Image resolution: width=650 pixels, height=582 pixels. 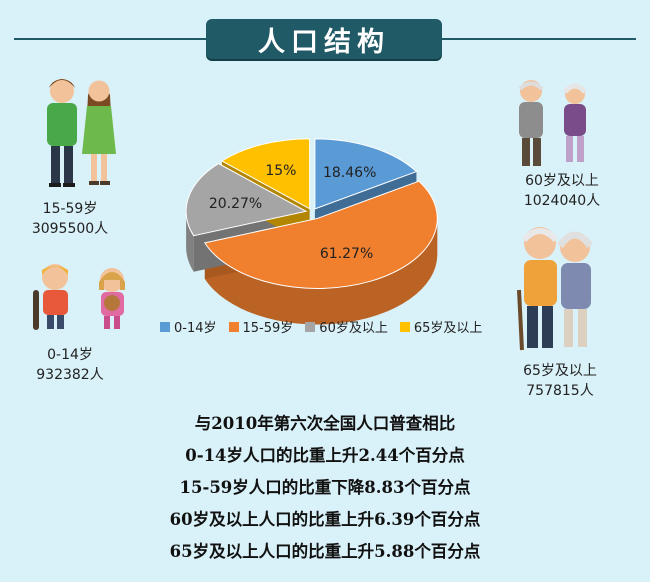 What do you see at coordinates (349, 173) in the screenshot?
I see `pie-data-label: 18.46%` at bounding box center [349, 173].